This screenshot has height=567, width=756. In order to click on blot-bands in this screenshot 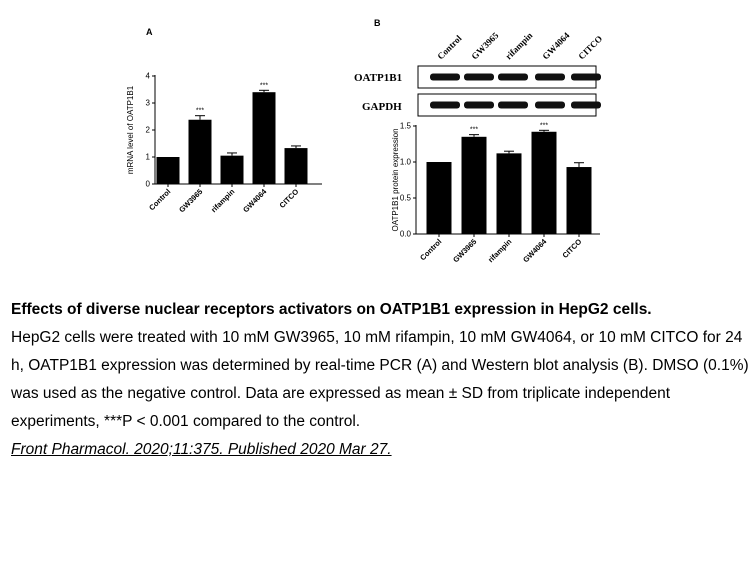, I will do `click(515, 91)`.